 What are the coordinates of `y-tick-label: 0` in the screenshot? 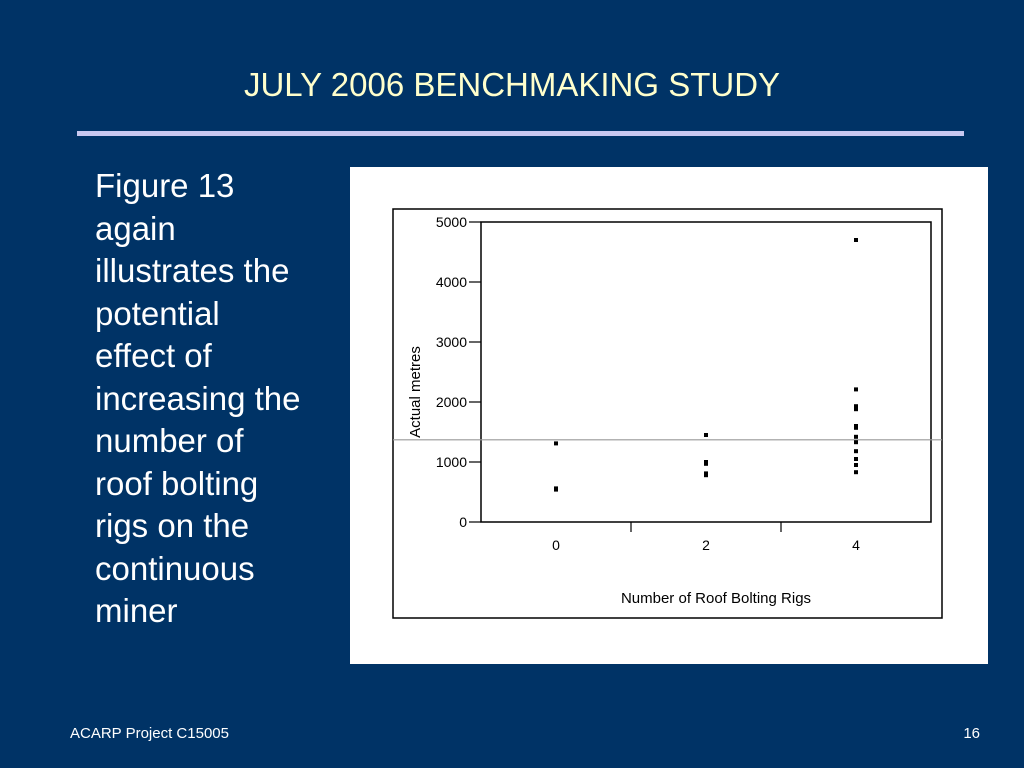 It's located at (463, 522).